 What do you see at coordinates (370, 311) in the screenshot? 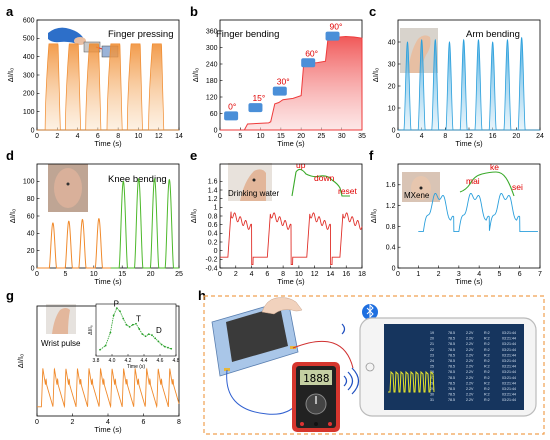
I see `bluetooth-icon` at bounding box center [370, 311].